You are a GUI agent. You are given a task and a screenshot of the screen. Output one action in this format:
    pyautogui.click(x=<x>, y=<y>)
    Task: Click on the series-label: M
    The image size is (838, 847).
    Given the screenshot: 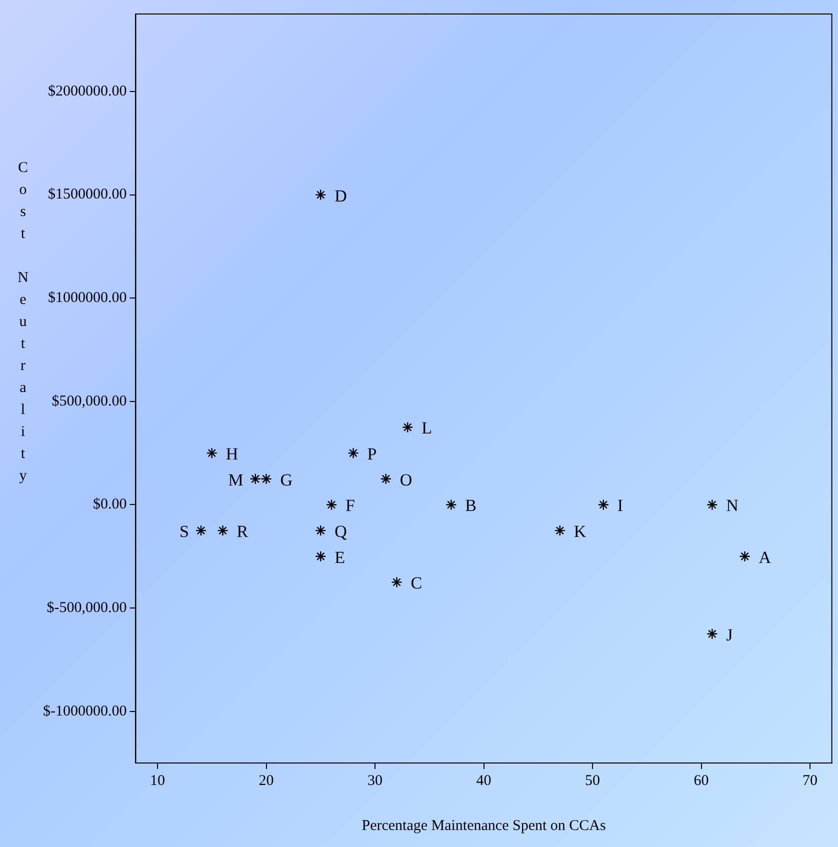 What is the action you would take?
    pyautogui.click(x=236, y=480)
    